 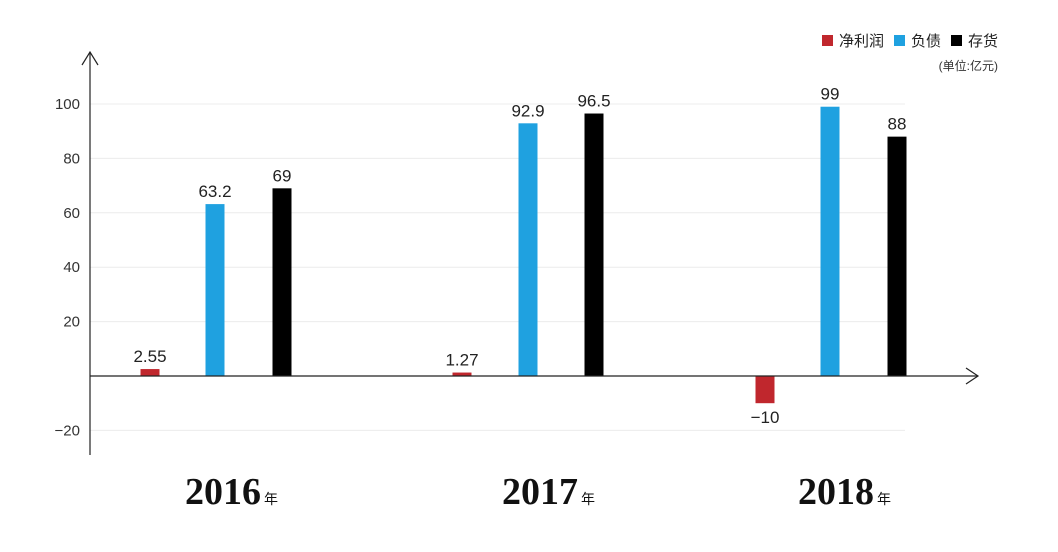 I want to click on data-label: 88, so click(x=897, y=124).